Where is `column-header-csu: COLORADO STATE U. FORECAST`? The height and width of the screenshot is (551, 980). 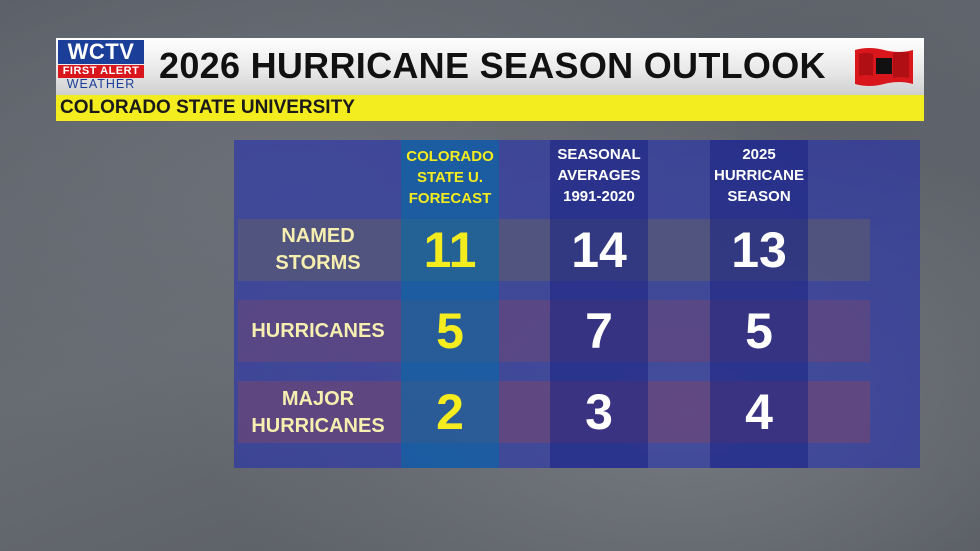 column-header-csu: COLORADO STATE U. FORECAST is located at coordinates (450, 177).